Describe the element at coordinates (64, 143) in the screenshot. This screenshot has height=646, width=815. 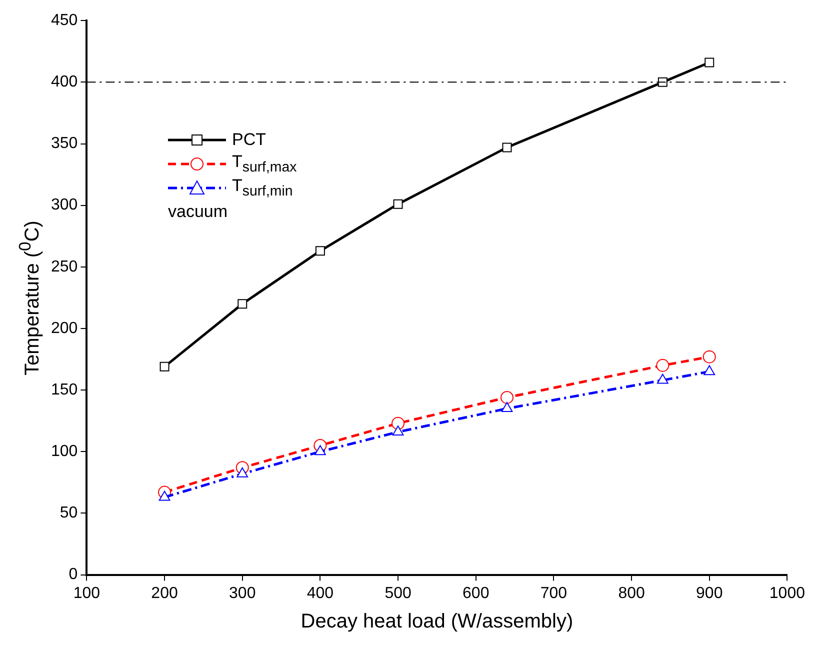
I see `y-tick-label: 350` at that location.